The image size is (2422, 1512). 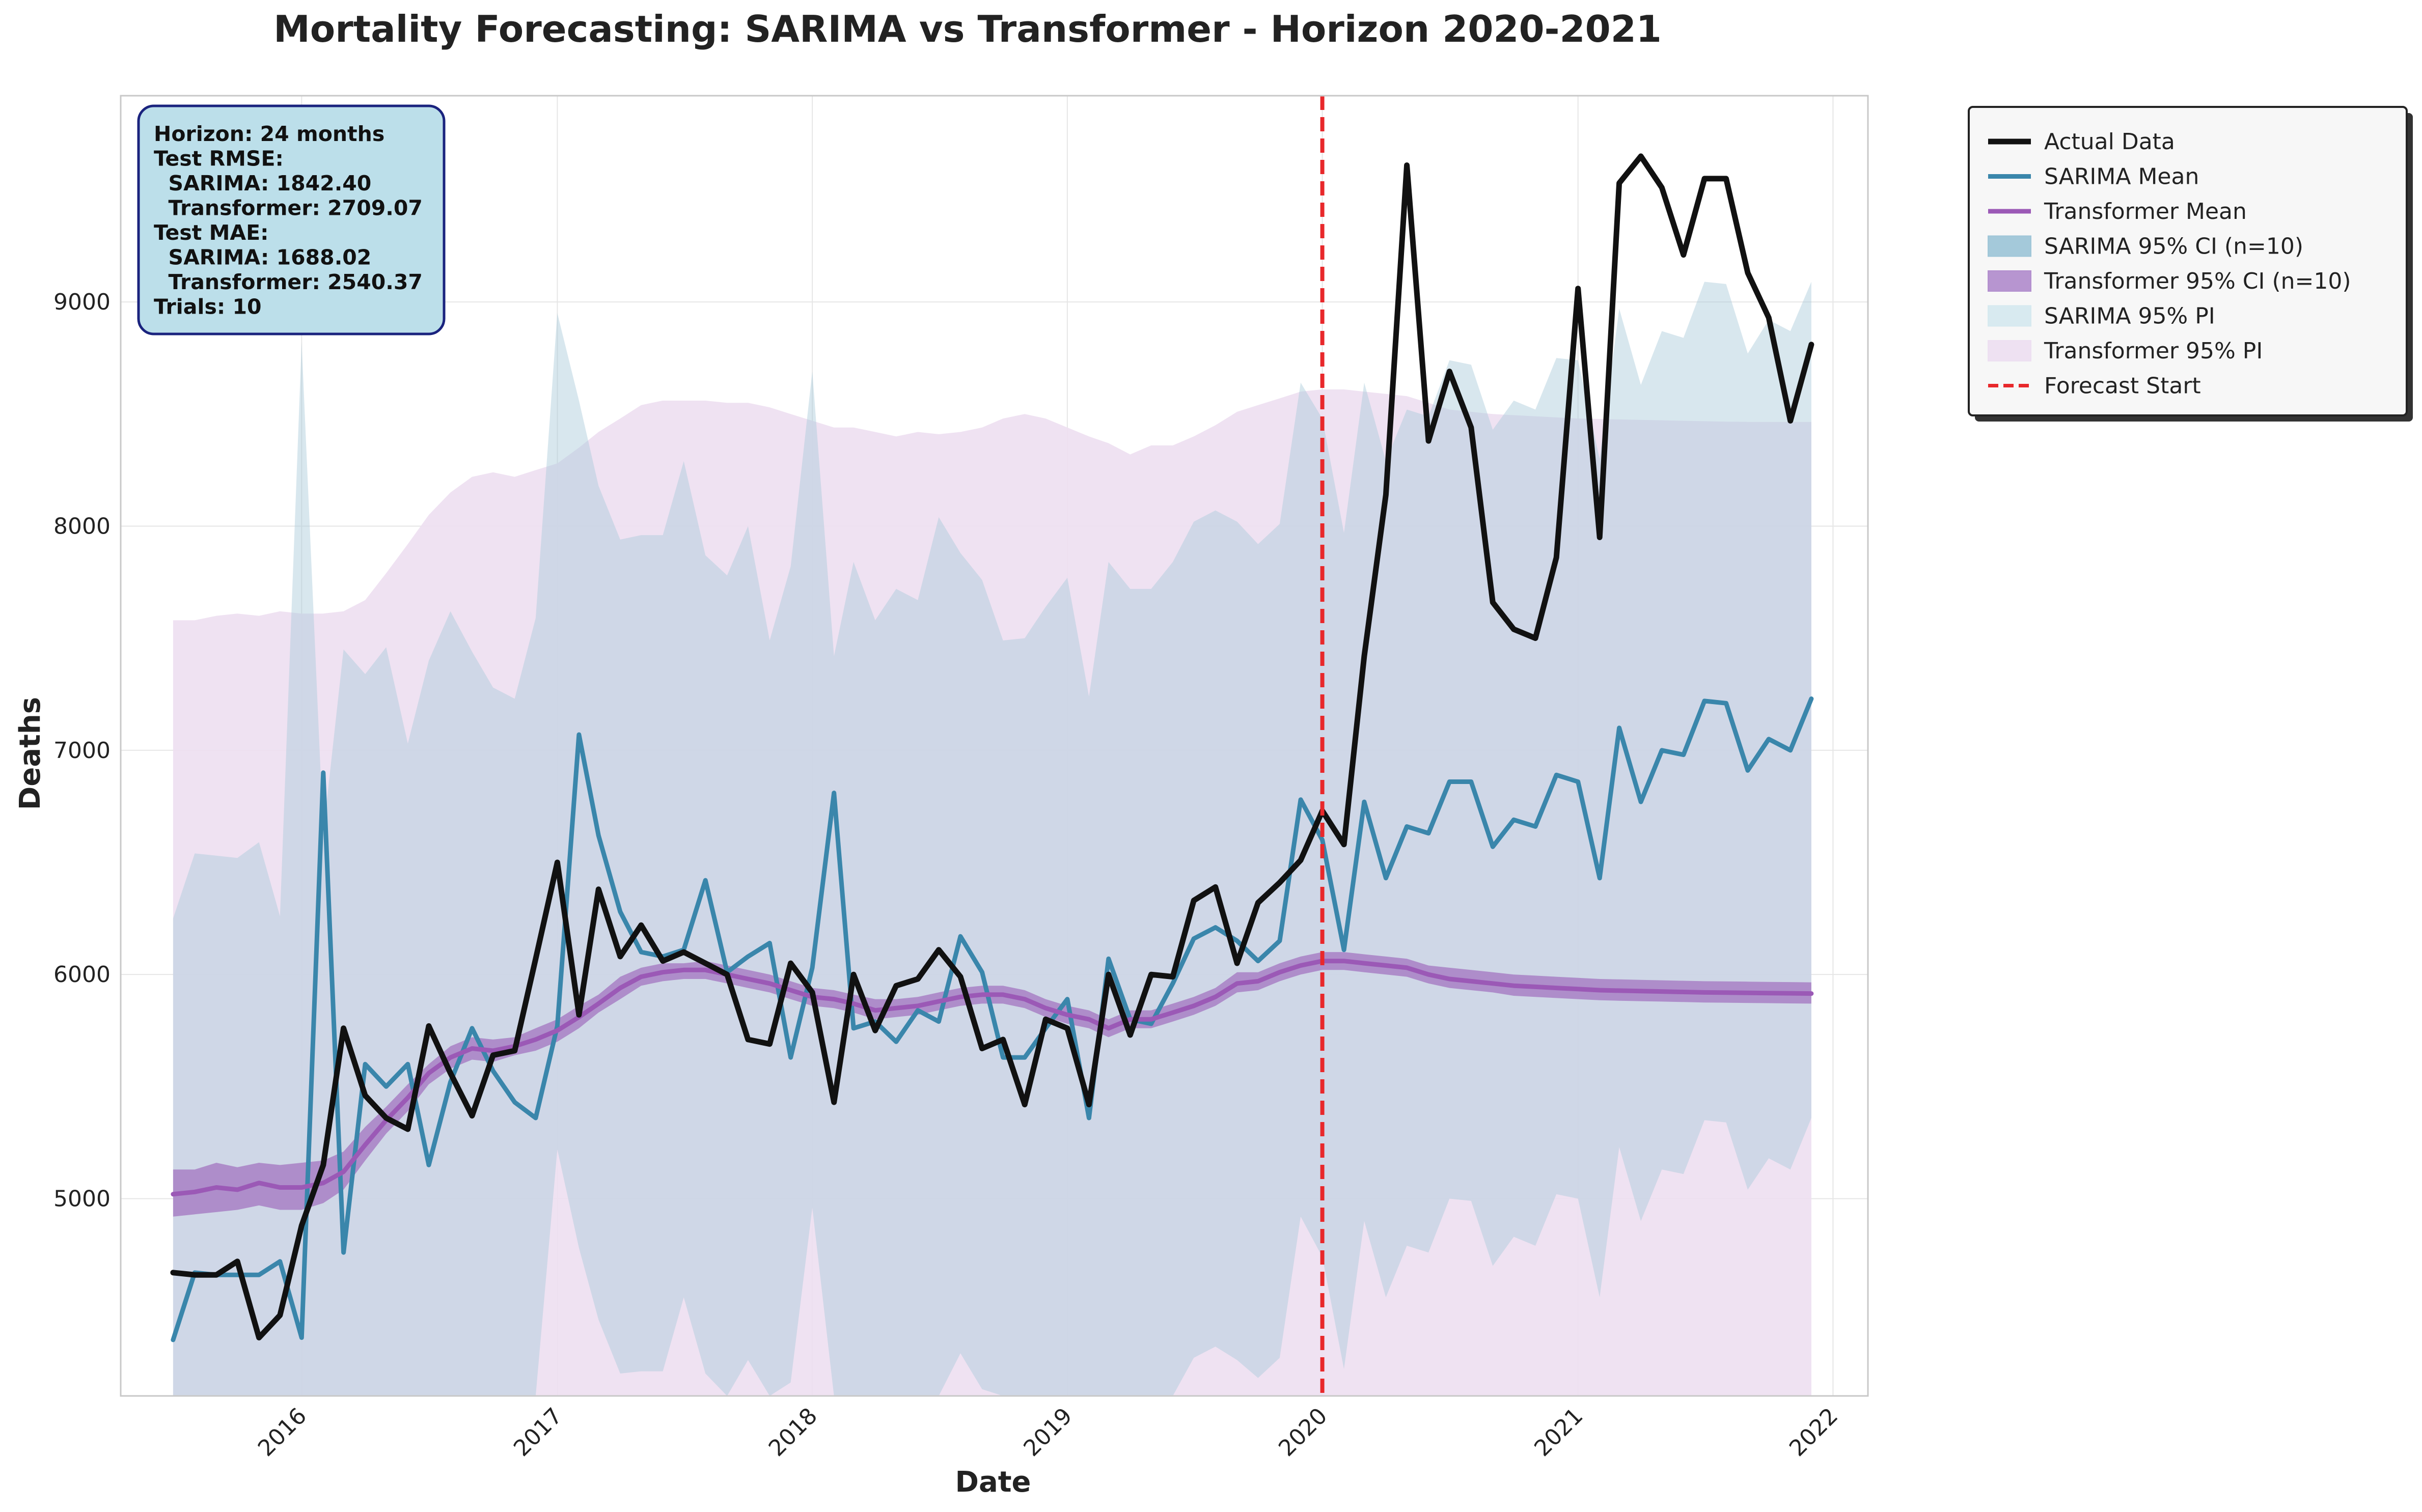 What do you see at coordinates (2197, 281) in the screenshot?
I see `legend-label: Transformer 95% CI (n=10)` at bounding box center [2197, 281].